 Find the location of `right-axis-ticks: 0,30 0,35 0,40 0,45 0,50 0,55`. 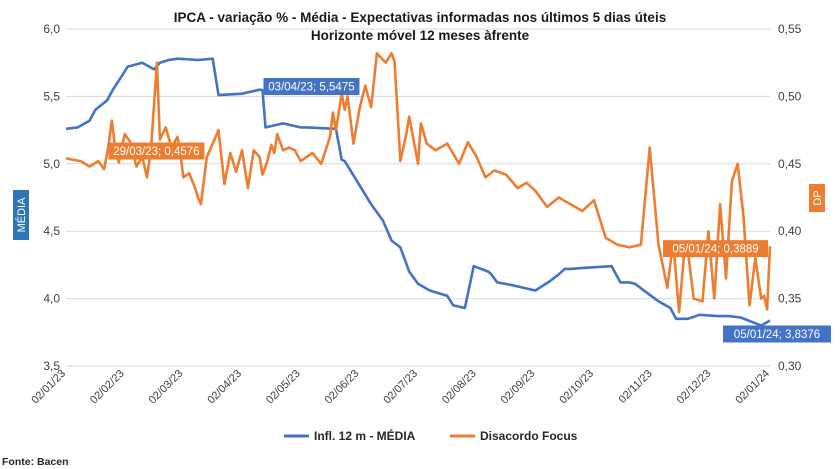

right-axis-ticks: 0,30 0,35 0,40 0,45 0,50 0,55 is located at coordinates (790, 197).